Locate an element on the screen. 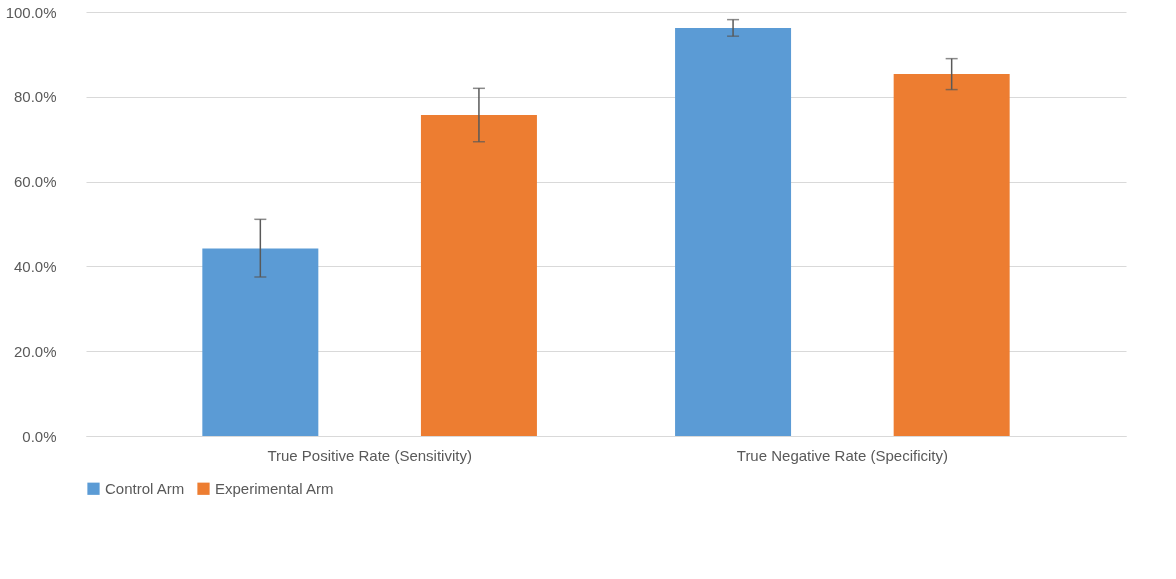 This screenshot has width=1176, height=579. legend-label: Control Arm is located at coordinates (145, 488).